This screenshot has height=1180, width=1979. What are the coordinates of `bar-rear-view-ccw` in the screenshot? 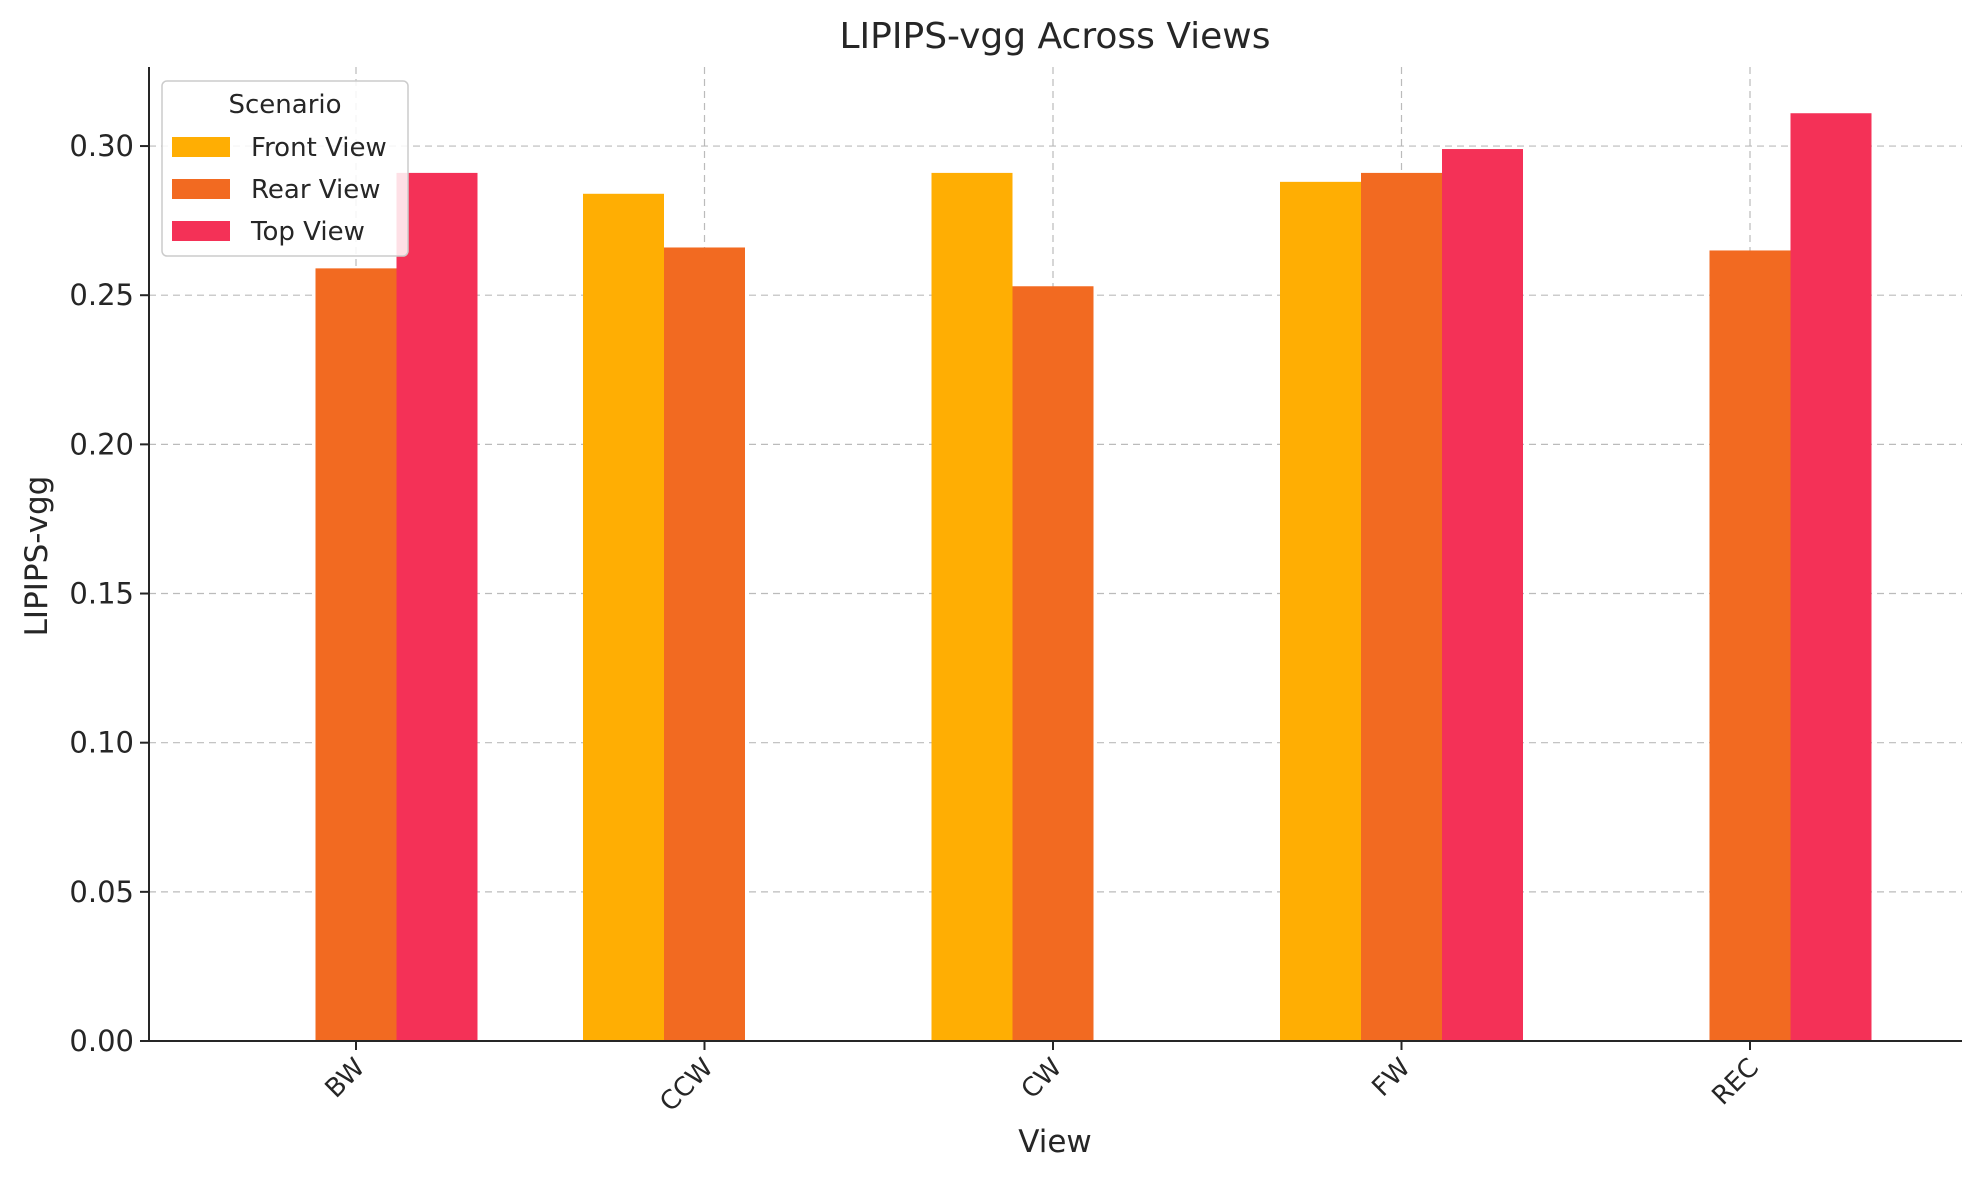 It's located at (704, 644).